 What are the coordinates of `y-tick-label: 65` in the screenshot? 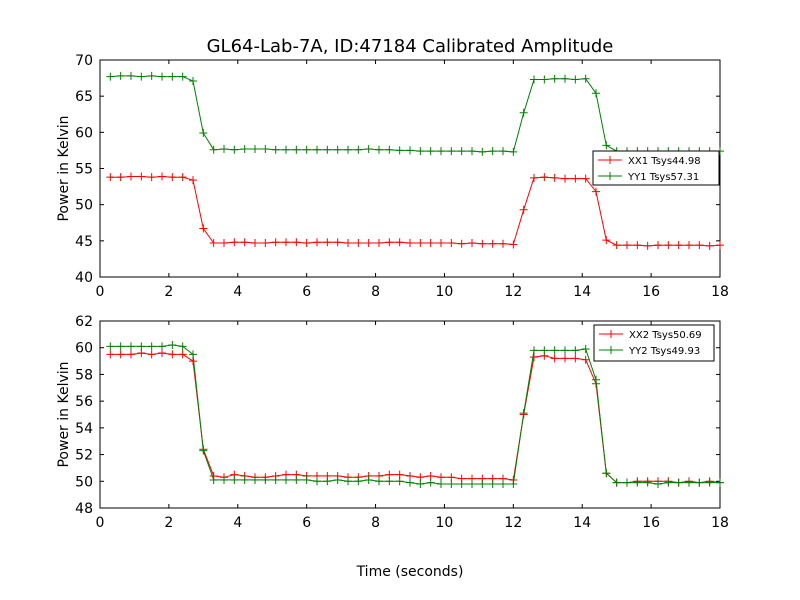 It's located at (84, 97).